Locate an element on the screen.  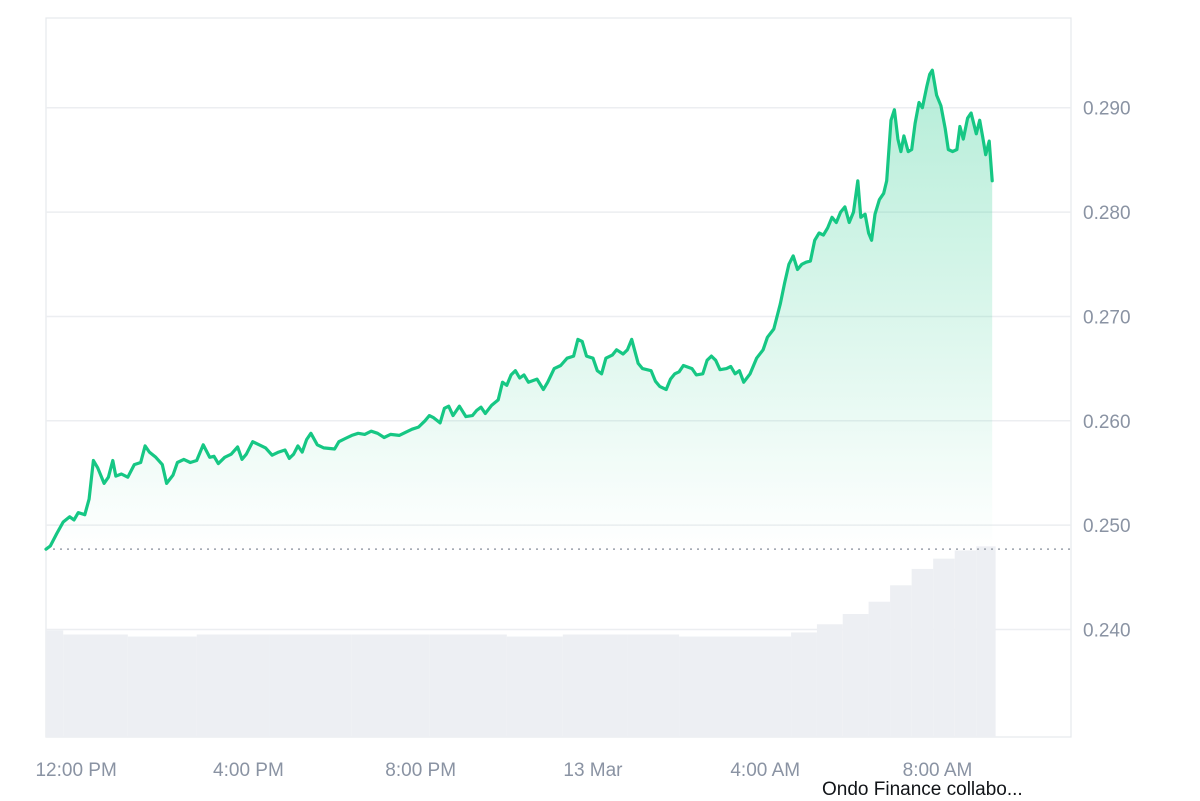
y-tick-label: 0.280 is located at coordinates (1107, 213).